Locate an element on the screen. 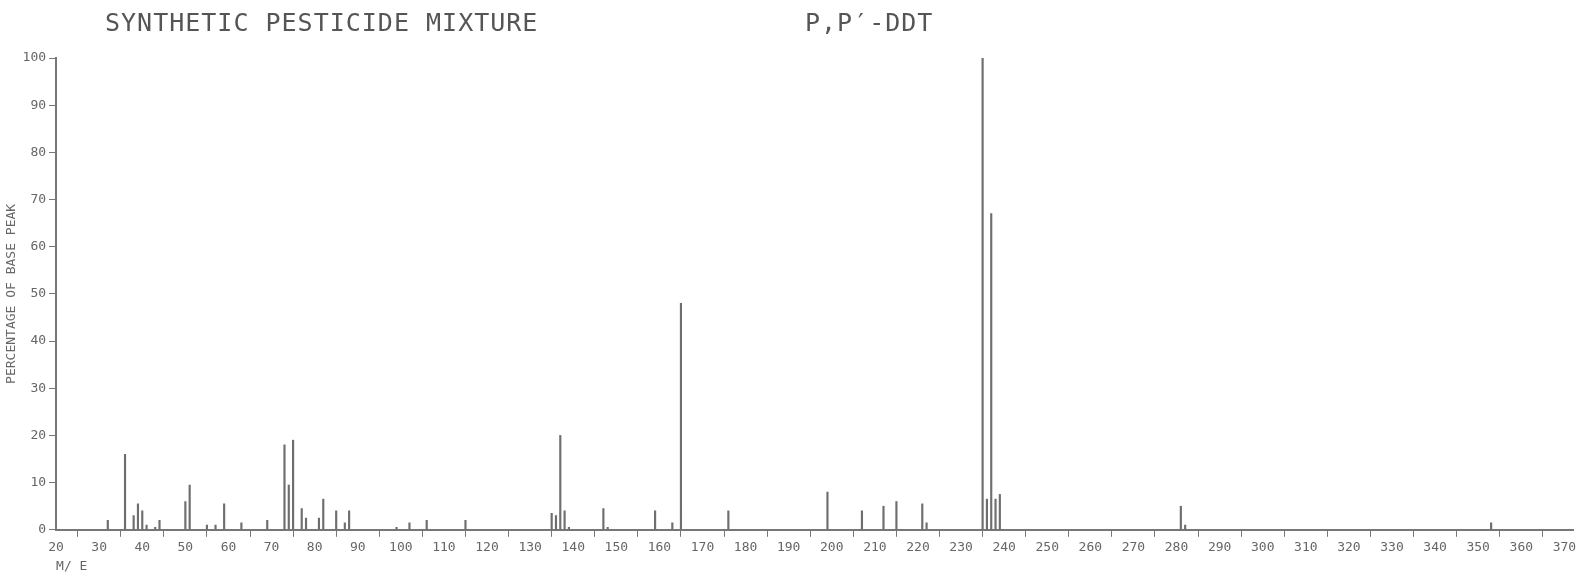 The height and width of the screenshot is (578, 1595). y-tick-label: 90 is located at coordinates (38, 104).